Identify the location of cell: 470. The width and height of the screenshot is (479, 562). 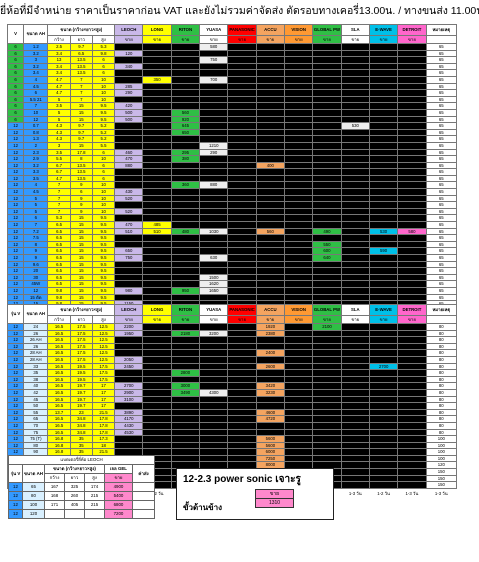
(129, 159).